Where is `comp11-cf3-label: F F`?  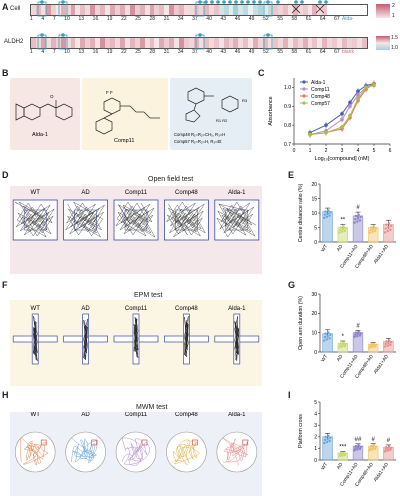 comp11-cf3-label: F F is located at coordinates (109, 92).